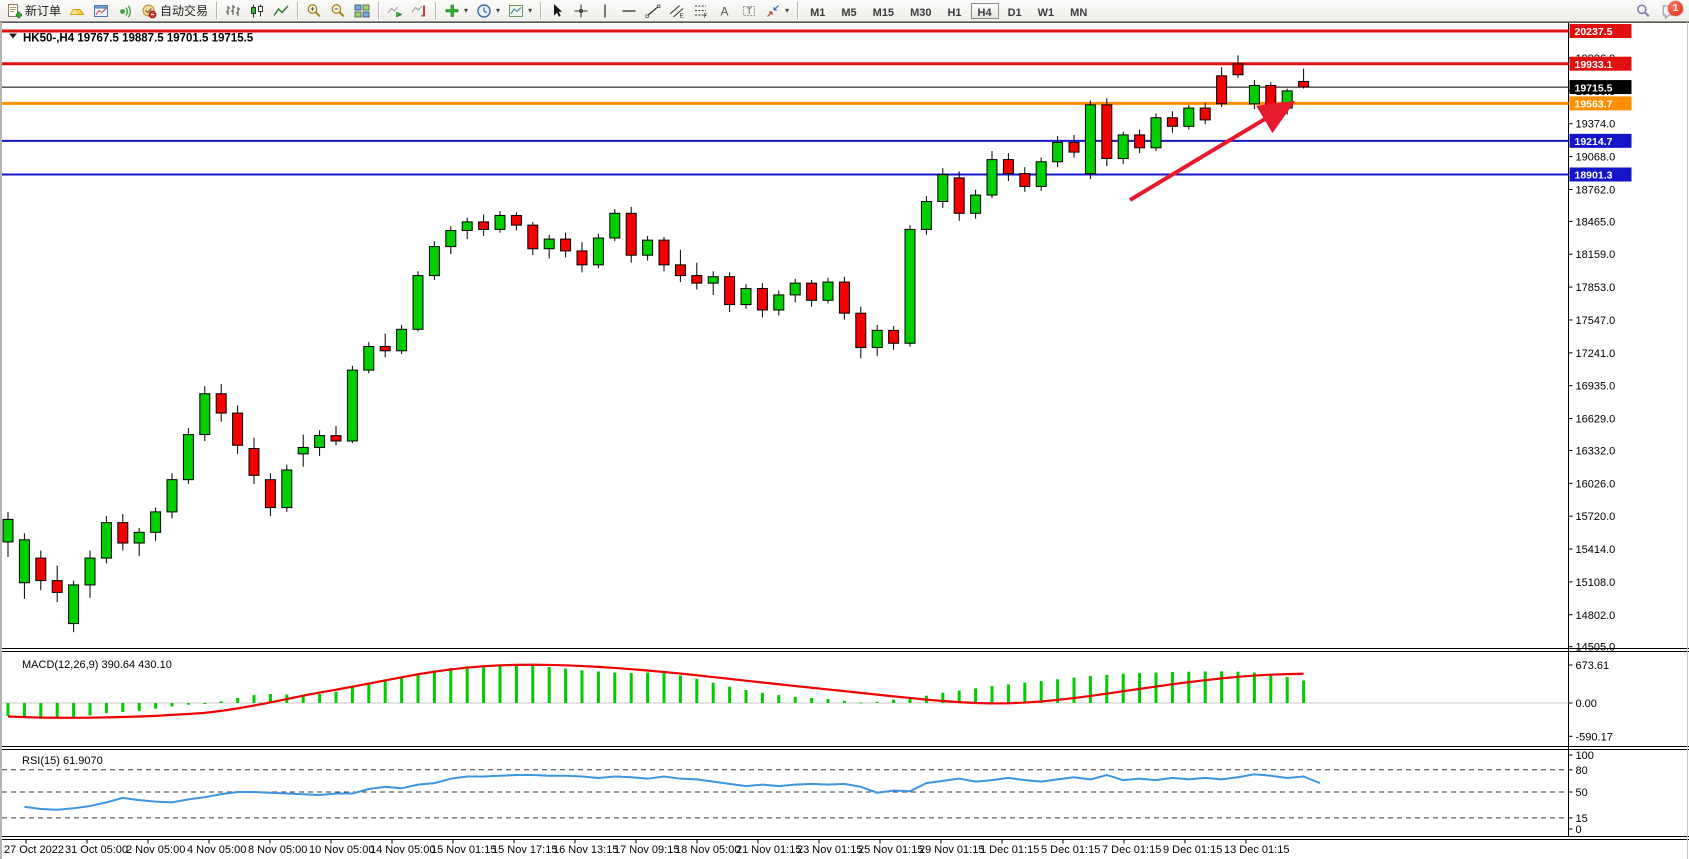 The image size is (1689, 859). I want to click on text-tool-button: A, so click(725, 11).